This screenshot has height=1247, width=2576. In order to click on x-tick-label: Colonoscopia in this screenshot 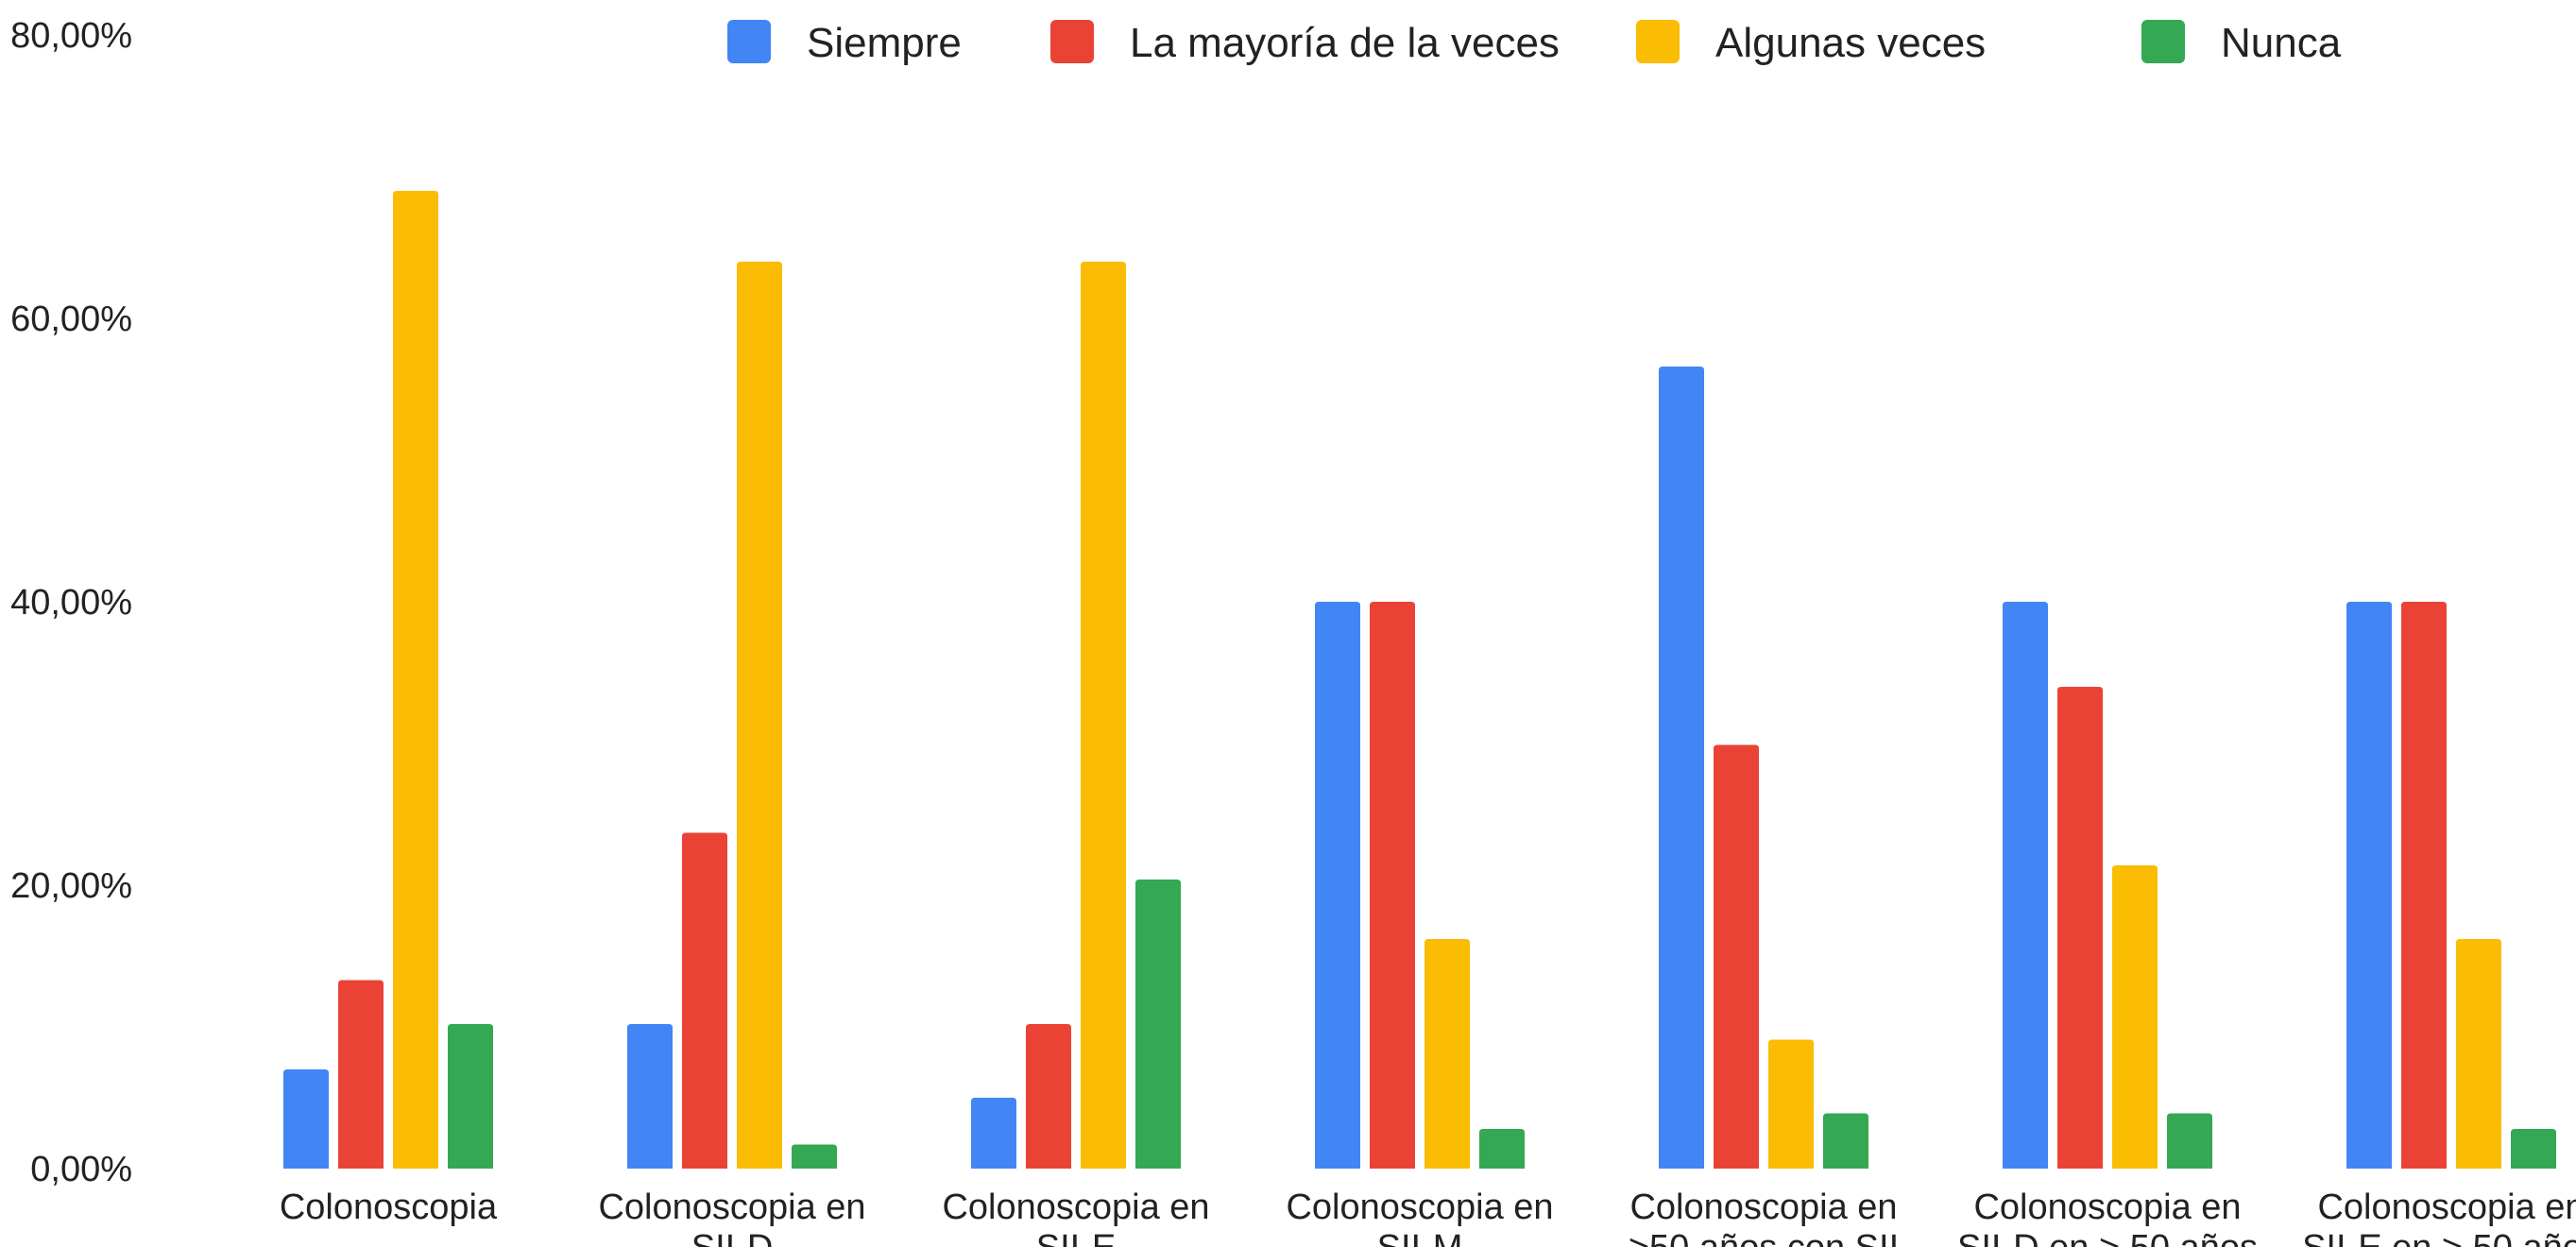, I will do `click(389, 1207)`.